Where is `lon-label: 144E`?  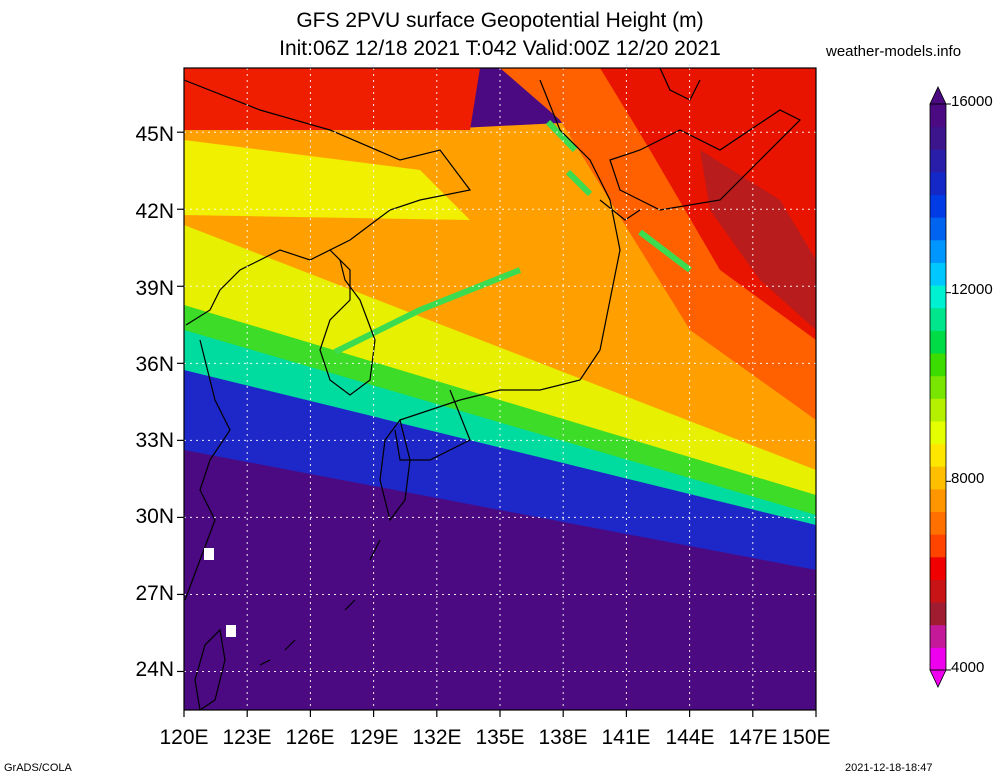
lon-label: 144E is located at coordinates (690, 737).